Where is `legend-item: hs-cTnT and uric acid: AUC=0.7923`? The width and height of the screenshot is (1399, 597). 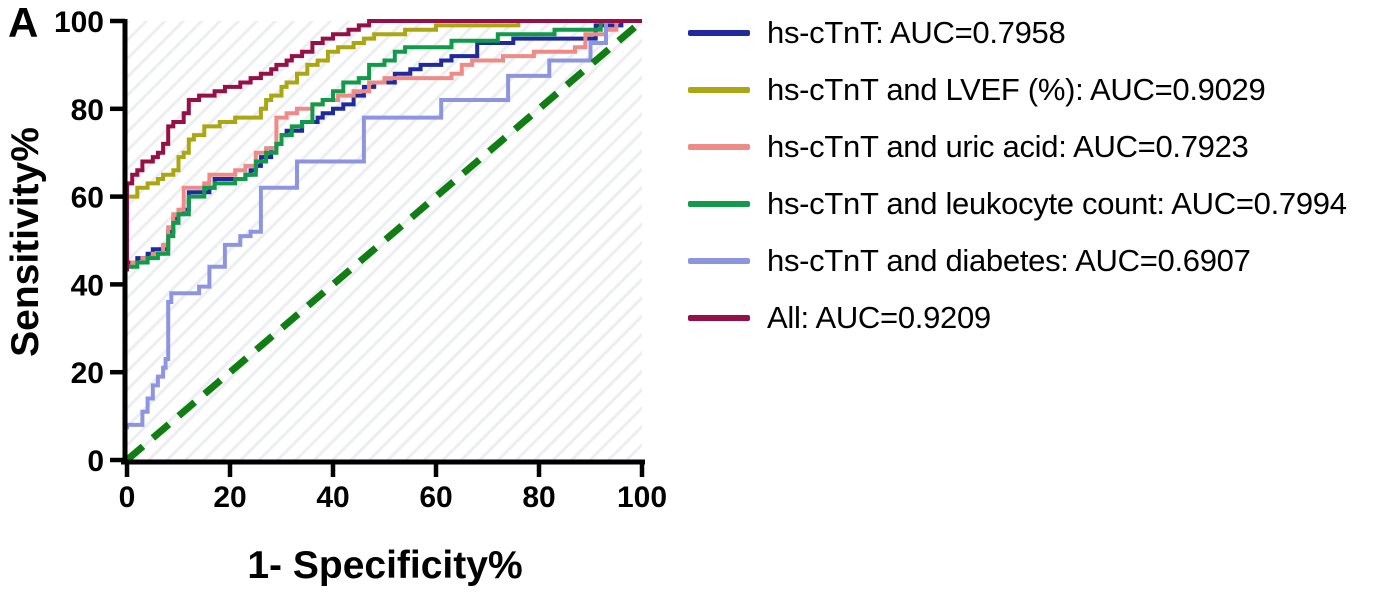 legend-item: hs-cTnT and uric acid: AUC=0.7923 is located at coordinates (1017, 146).